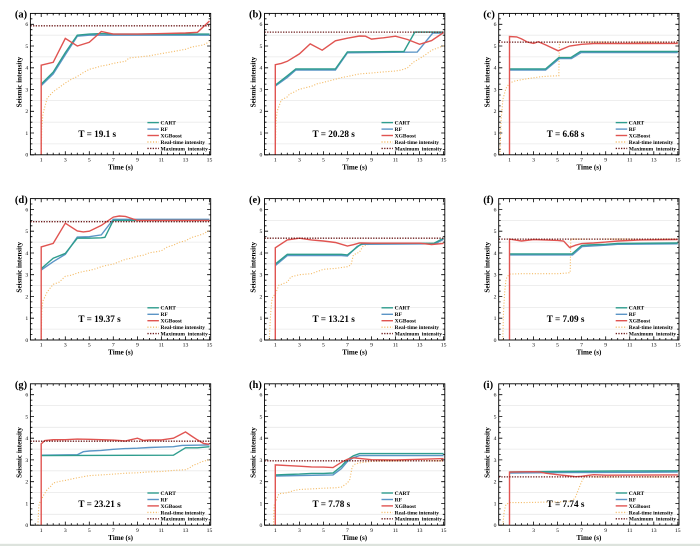 This screenshot has width=700, height=551. What do you see at coordinates (332, 504) in the screenshot?
I see `svg-text: T = 7.78 s` at bounding box center [332, 504].